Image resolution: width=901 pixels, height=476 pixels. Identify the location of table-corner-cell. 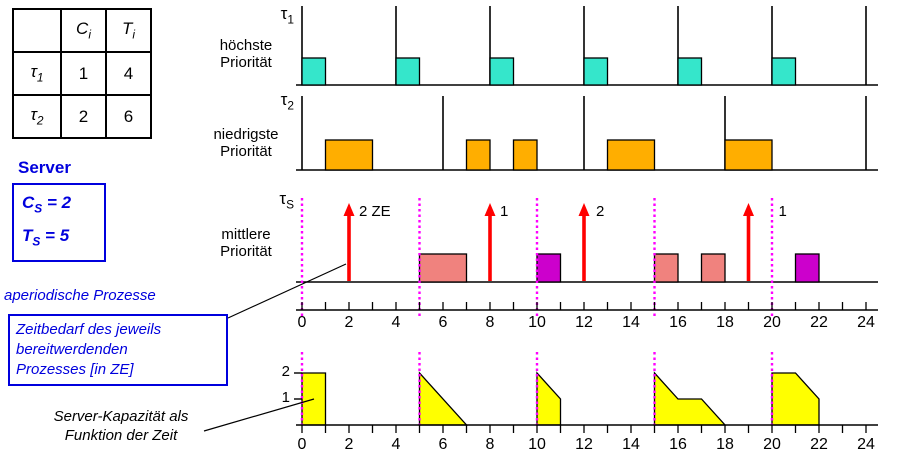
(37, 30).